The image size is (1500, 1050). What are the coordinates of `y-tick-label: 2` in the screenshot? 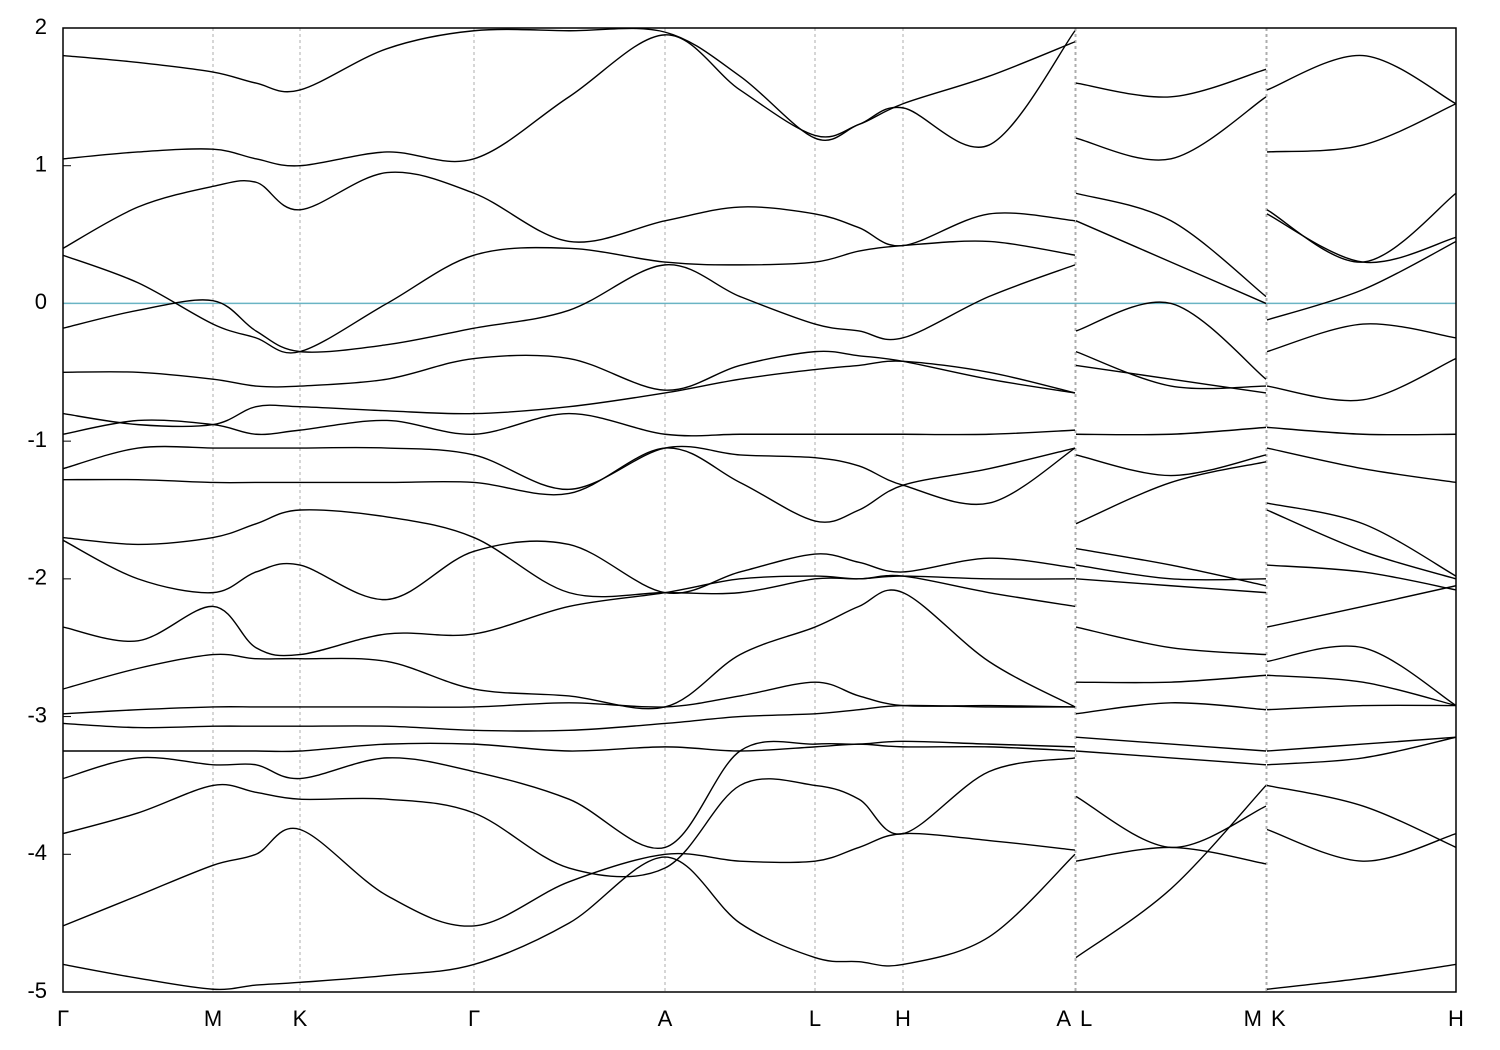 It's located at (41, 26).